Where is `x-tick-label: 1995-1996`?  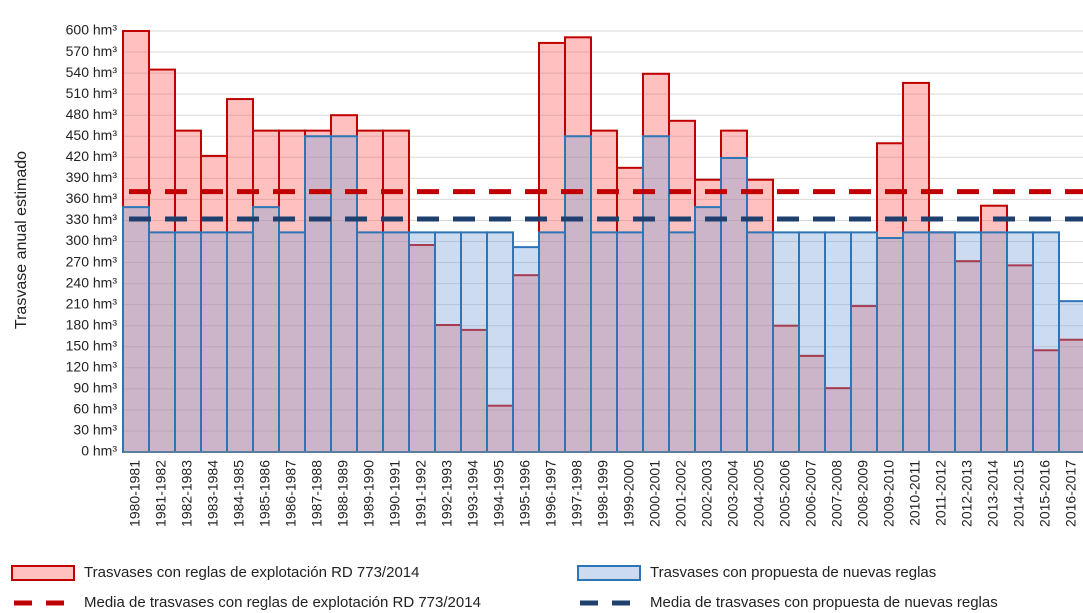
x-tick-label: 1995-1996 is located at coordinates (525, 493).